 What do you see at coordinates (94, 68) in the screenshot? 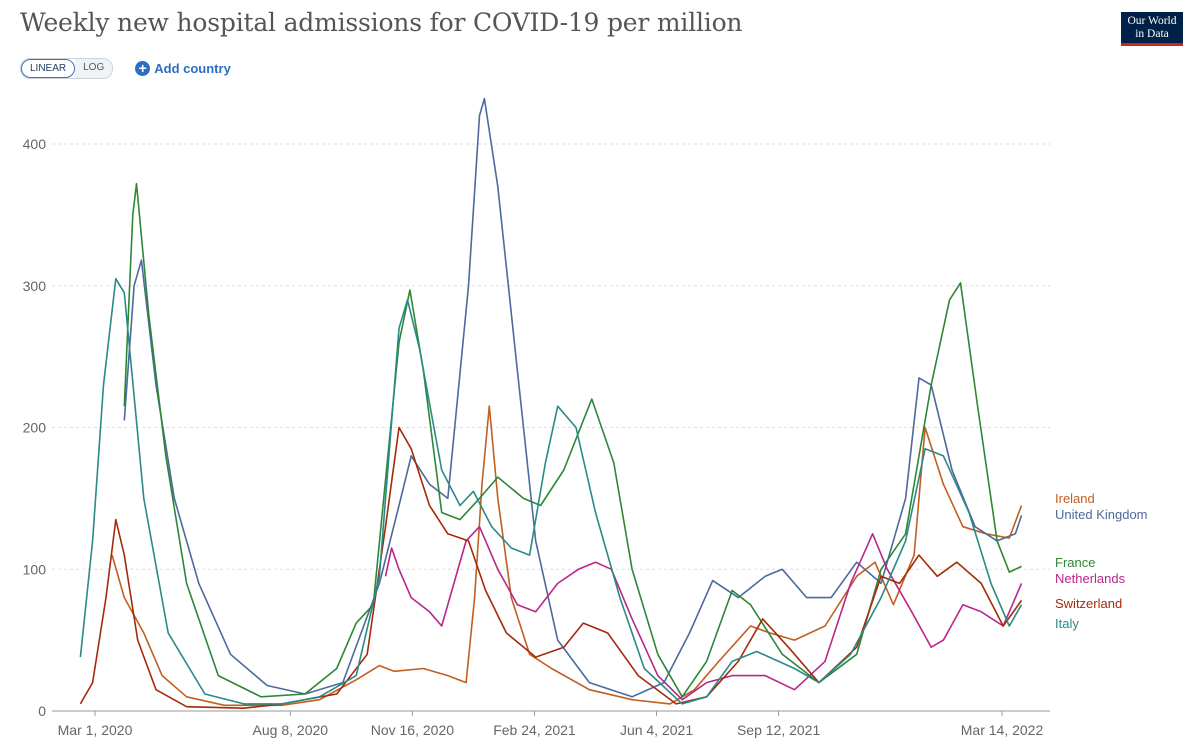
I see `log-scale-button: LOG` at bounding box center [94, 68].